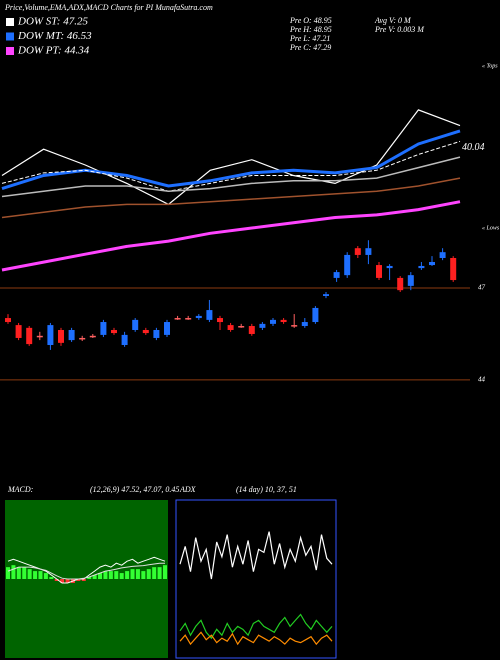  What do you see at coordinates (310, 29) in the screenshot?
I see `prev-high: Pre H: 48.95` at bounding box center [310, 29].